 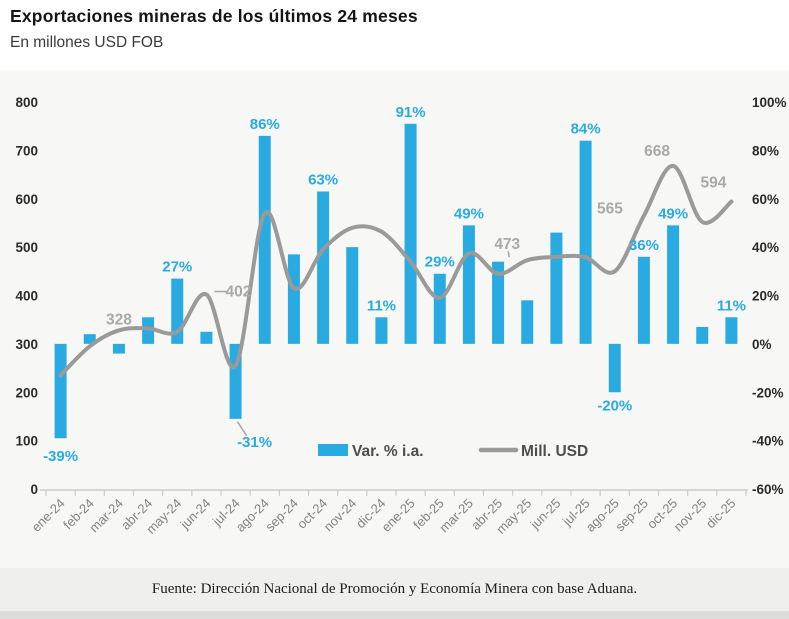 What do you see at coordinates (340, 515) in the screenshot?
I see `x-axis-month-label: nov-24` at bounding box center [340, 515].